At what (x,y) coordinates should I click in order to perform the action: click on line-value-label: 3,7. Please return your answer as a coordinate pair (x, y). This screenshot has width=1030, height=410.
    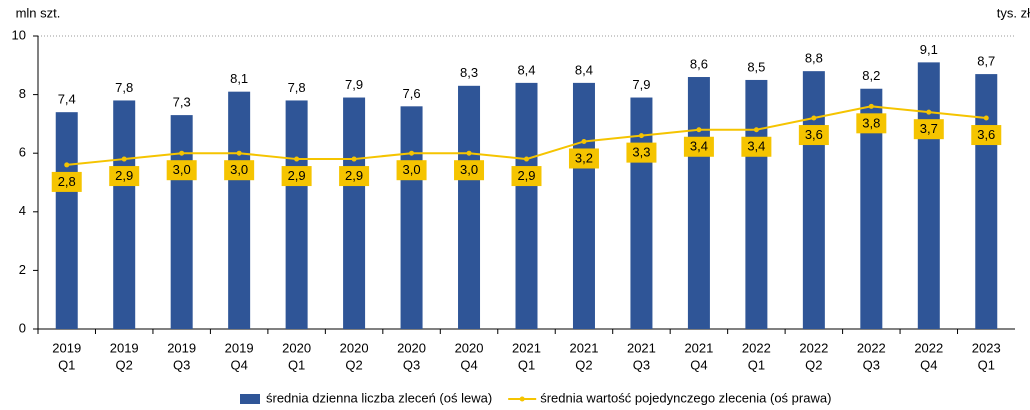
    Looking at the image, I should click on (929, 128).